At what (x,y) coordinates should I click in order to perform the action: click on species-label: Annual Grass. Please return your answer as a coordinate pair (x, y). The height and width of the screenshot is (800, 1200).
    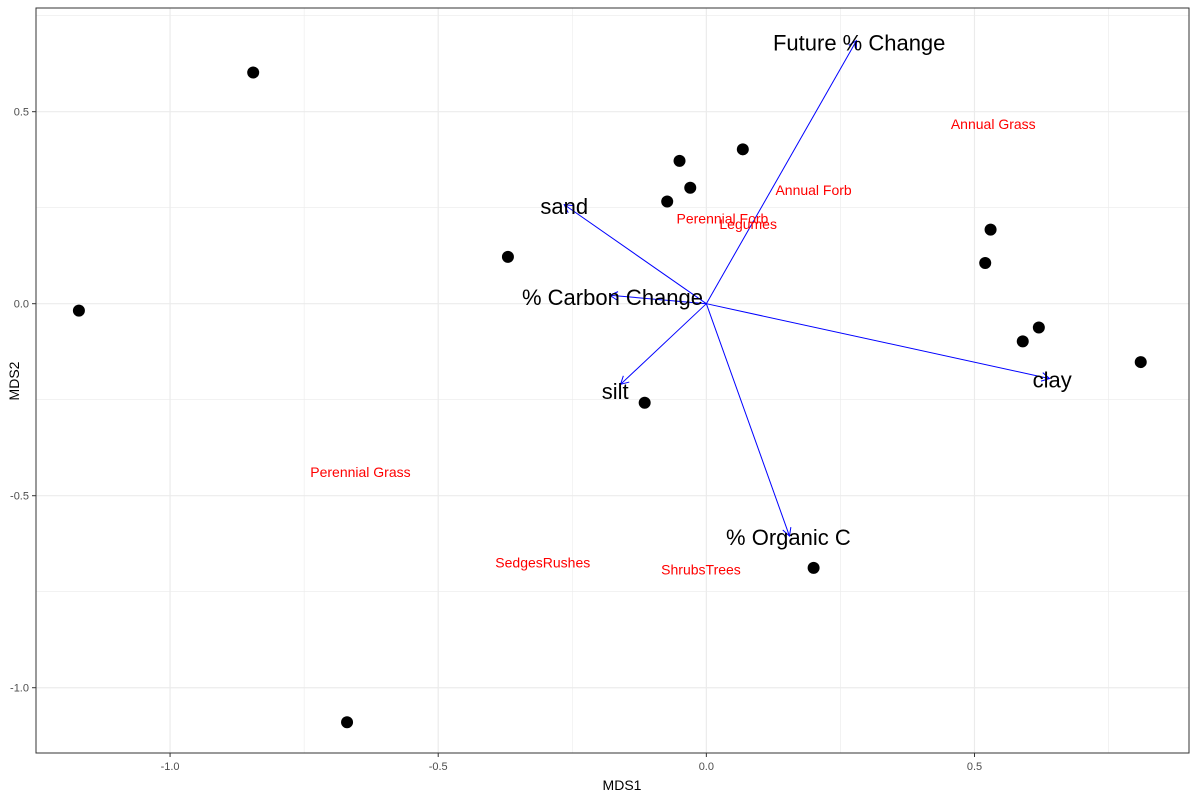
    Looking at the image, I should click on (993, 124).